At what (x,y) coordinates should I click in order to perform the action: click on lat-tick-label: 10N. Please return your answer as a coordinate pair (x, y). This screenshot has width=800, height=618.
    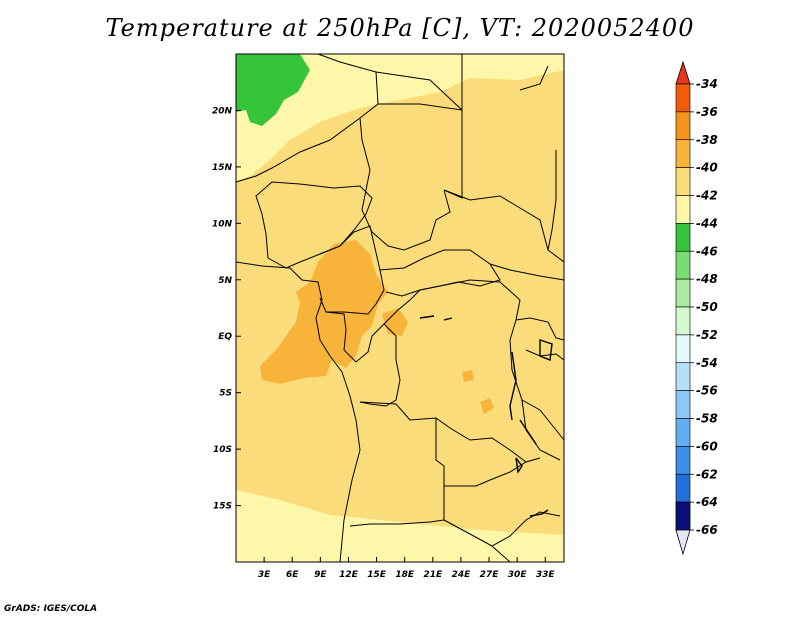
    Looking at the image, I should click on (222, 224).